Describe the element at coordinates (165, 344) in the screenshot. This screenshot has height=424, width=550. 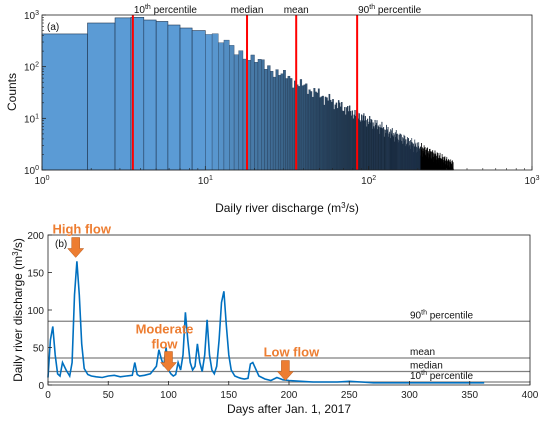
I see `annotation-text: flow` at that location.